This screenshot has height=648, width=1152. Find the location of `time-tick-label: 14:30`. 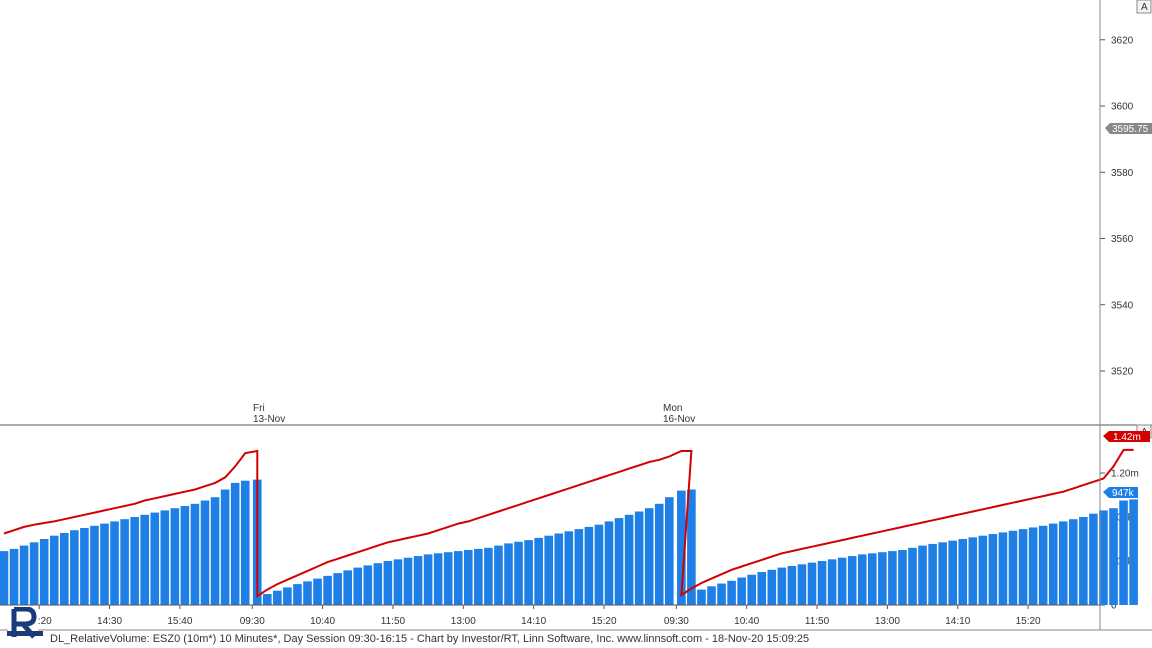

time-tick-label: 14:30 is located at coordinates (109, 621).